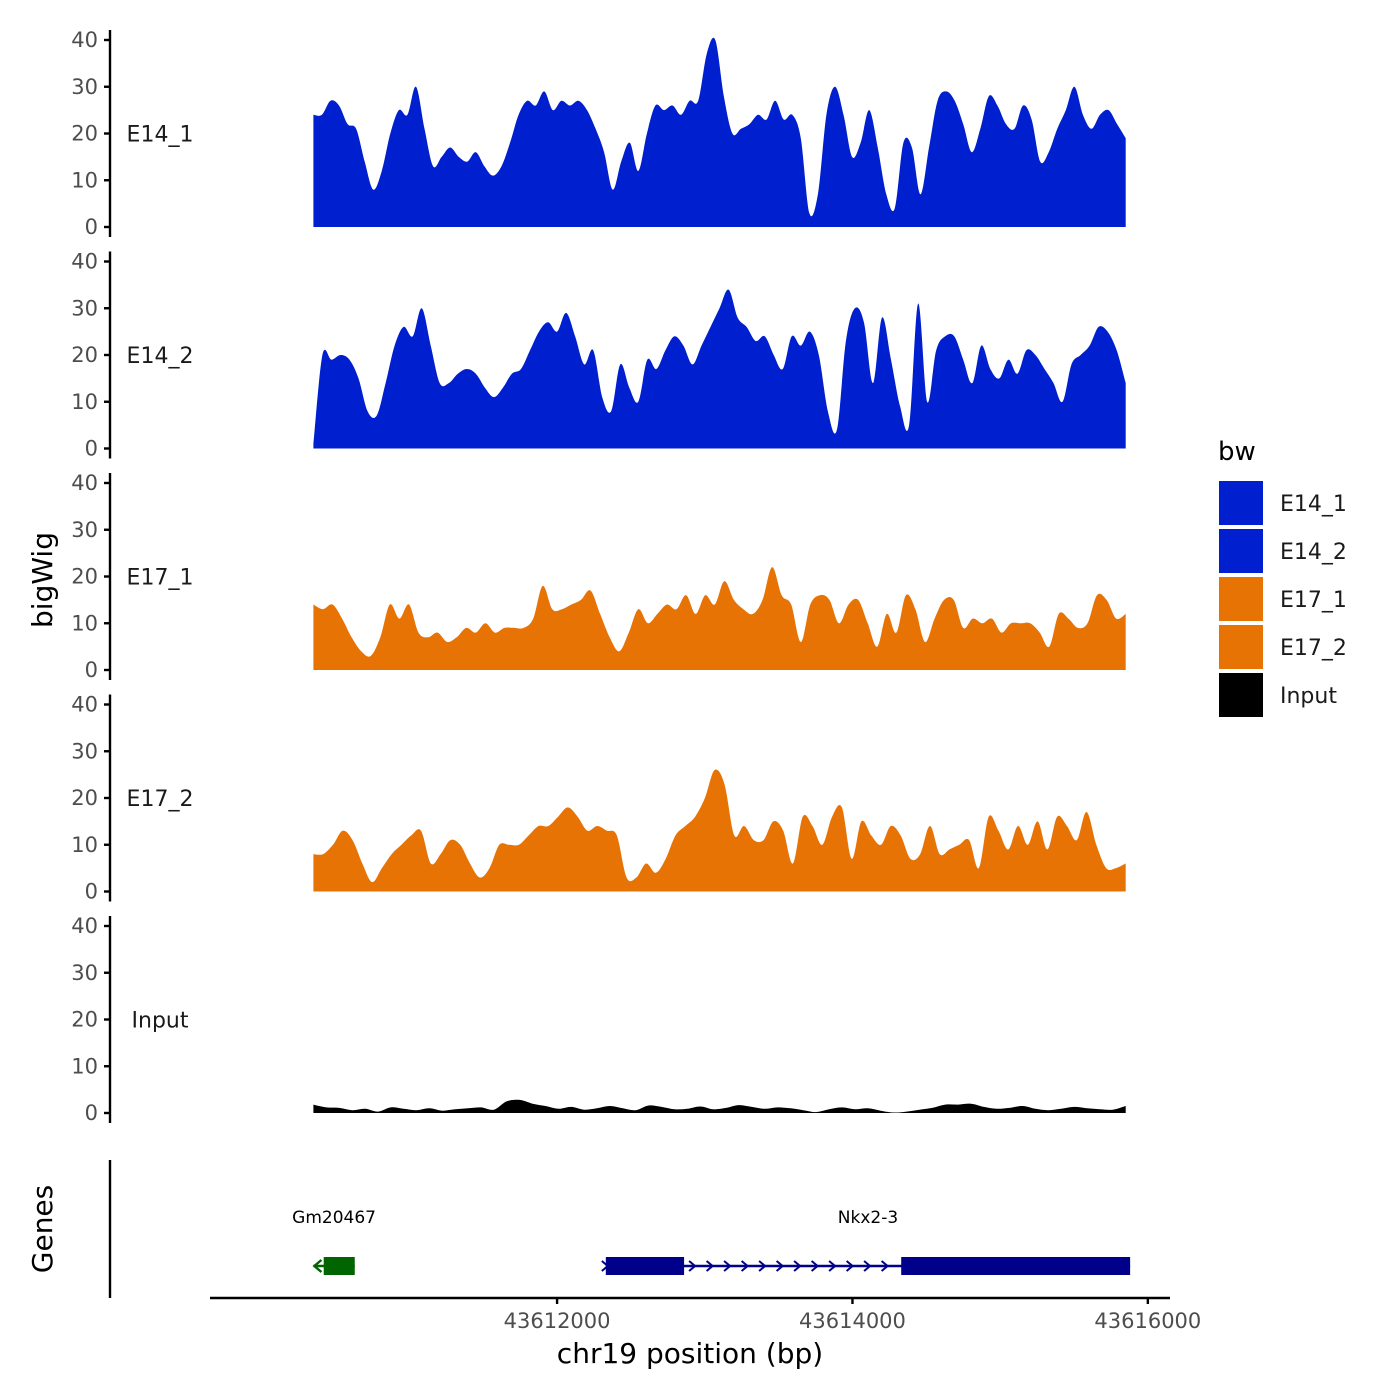 The height and width of the screenshot is (1400, 1400). Describe the element at coordinates (852, 1321) in the screenshot. I see `x-tick-label: 43614000` at that location.